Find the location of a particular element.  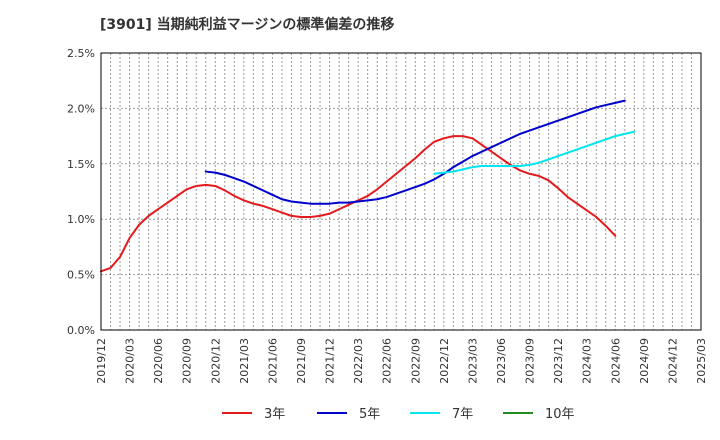

x-tick-label: 2023/03 is located at coordinates (472, 361).